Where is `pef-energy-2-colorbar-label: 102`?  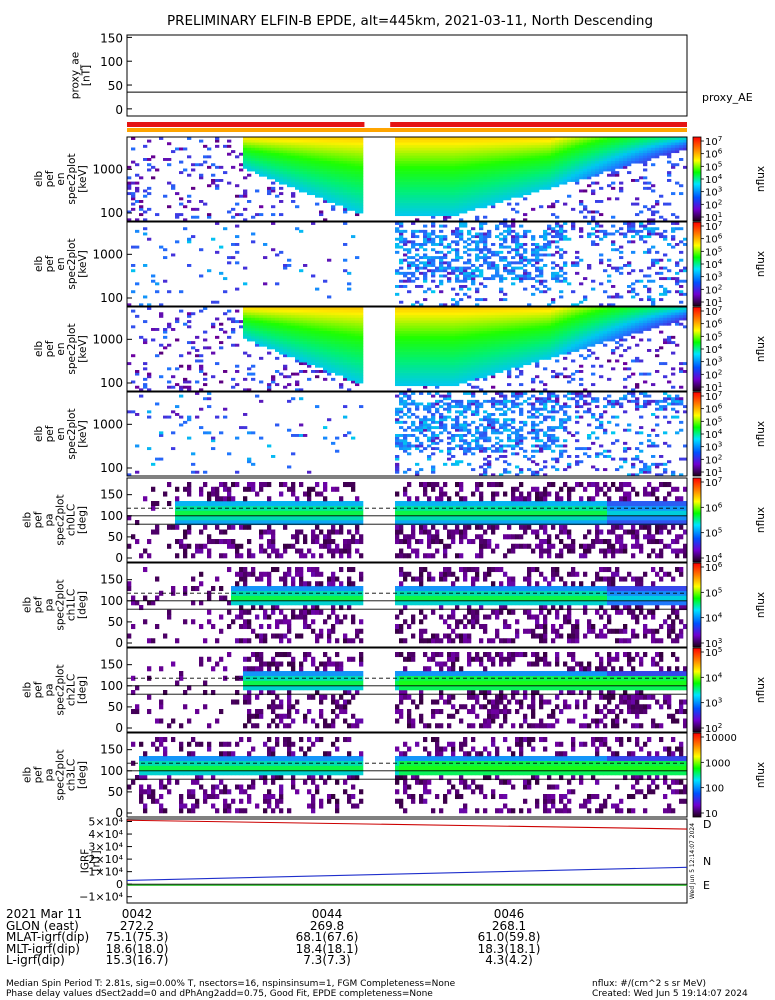
pef-energy-2-colorbar-label: 102 is located at coordinates (713, 289).